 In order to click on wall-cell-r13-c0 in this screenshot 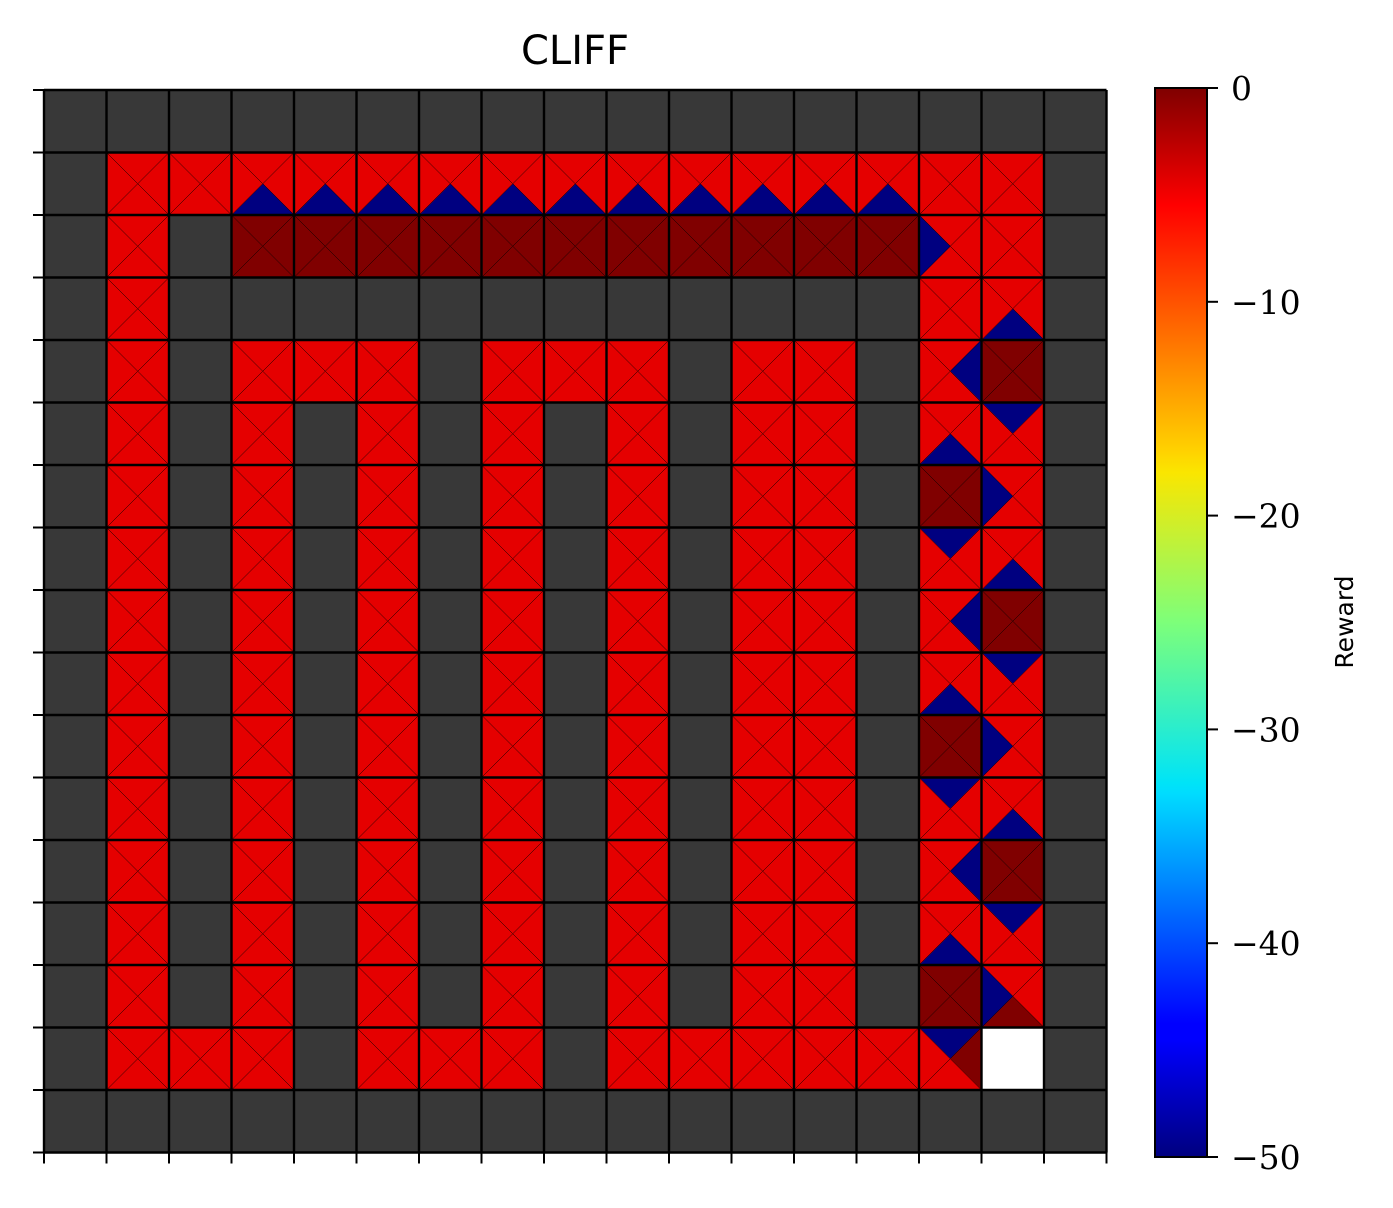, I will do `click(75, 933)`.